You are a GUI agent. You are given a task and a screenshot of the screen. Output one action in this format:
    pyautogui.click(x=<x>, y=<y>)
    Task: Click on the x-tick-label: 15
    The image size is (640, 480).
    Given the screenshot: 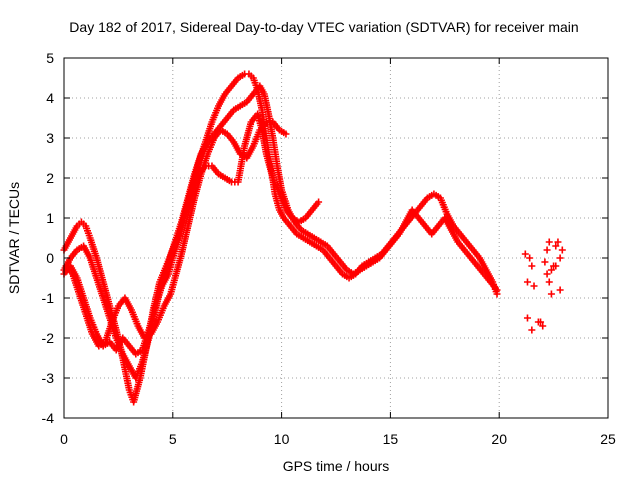 What is the action you would take?
    pyautogui.click(x=391, y=439)
    